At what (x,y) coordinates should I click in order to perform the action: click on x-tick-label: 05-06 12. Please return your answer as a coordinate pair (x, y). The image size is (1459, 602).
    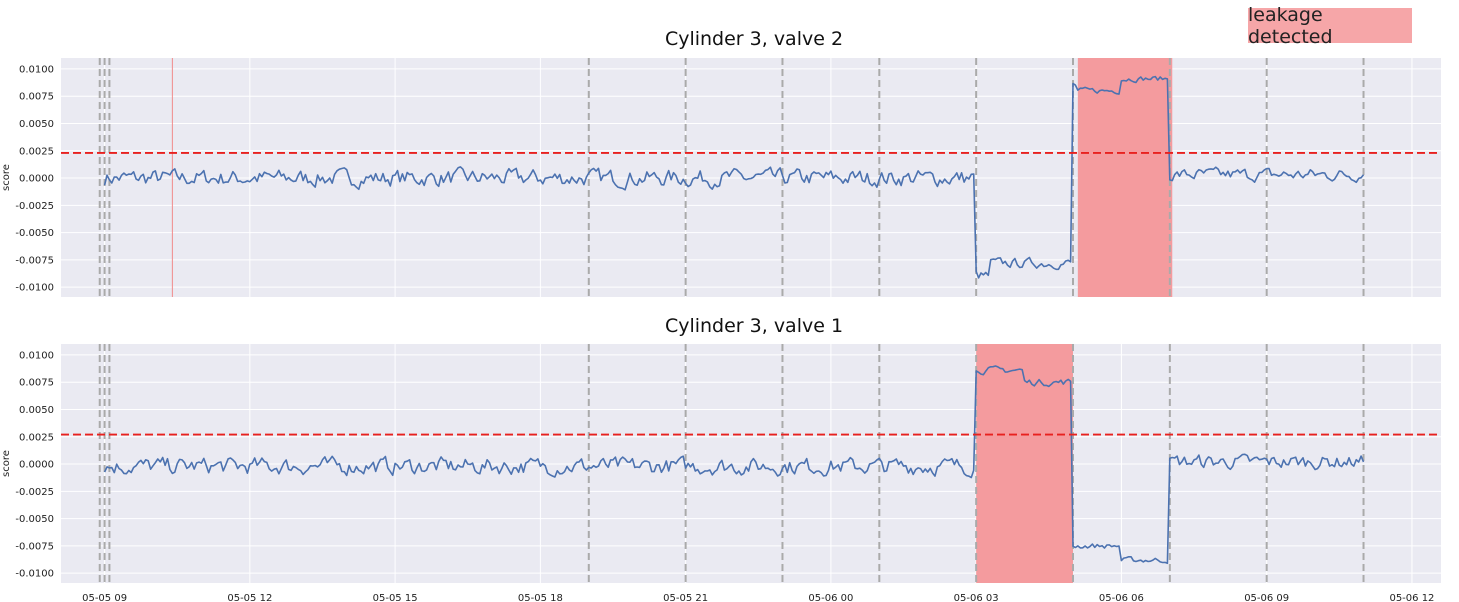
    Looking at the image, I should click on (1411, 597).